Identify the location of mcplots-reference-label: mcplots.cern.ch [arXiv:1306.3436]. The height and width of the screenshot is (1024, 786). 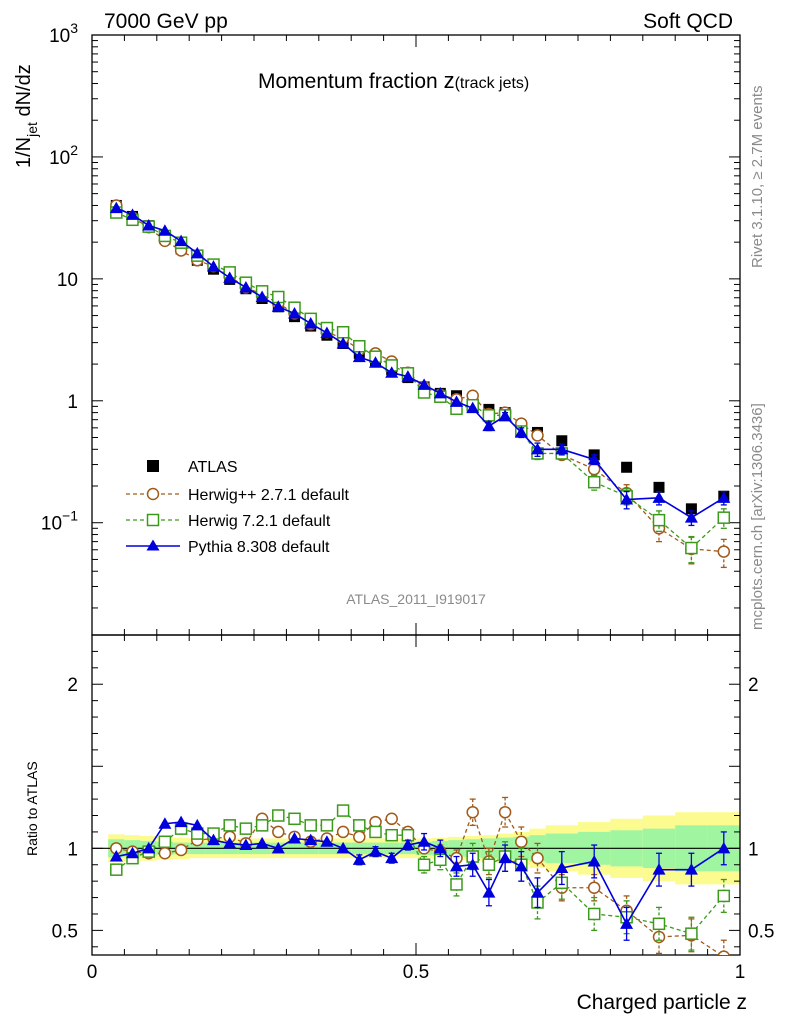
(757, 516).